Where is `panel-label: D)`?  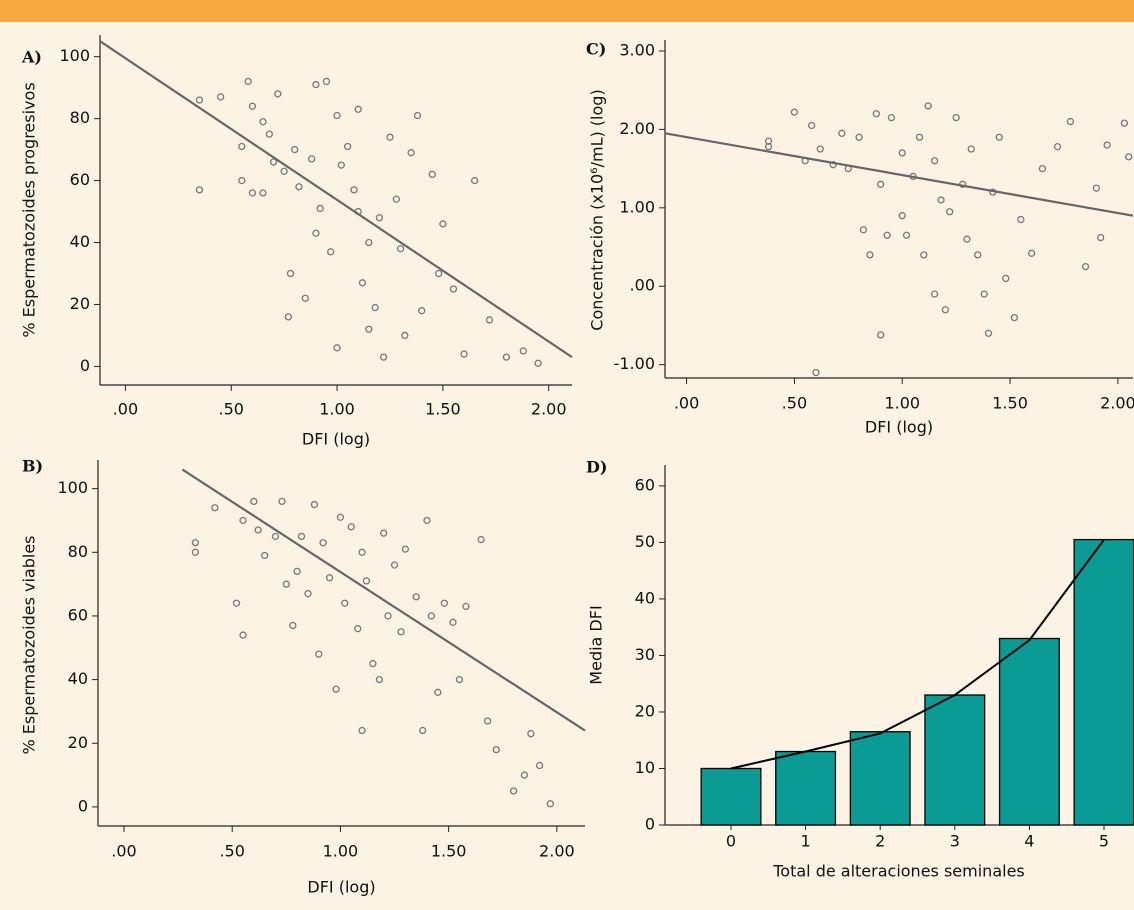 panel-label: D) is located at coordinates (596, 467).